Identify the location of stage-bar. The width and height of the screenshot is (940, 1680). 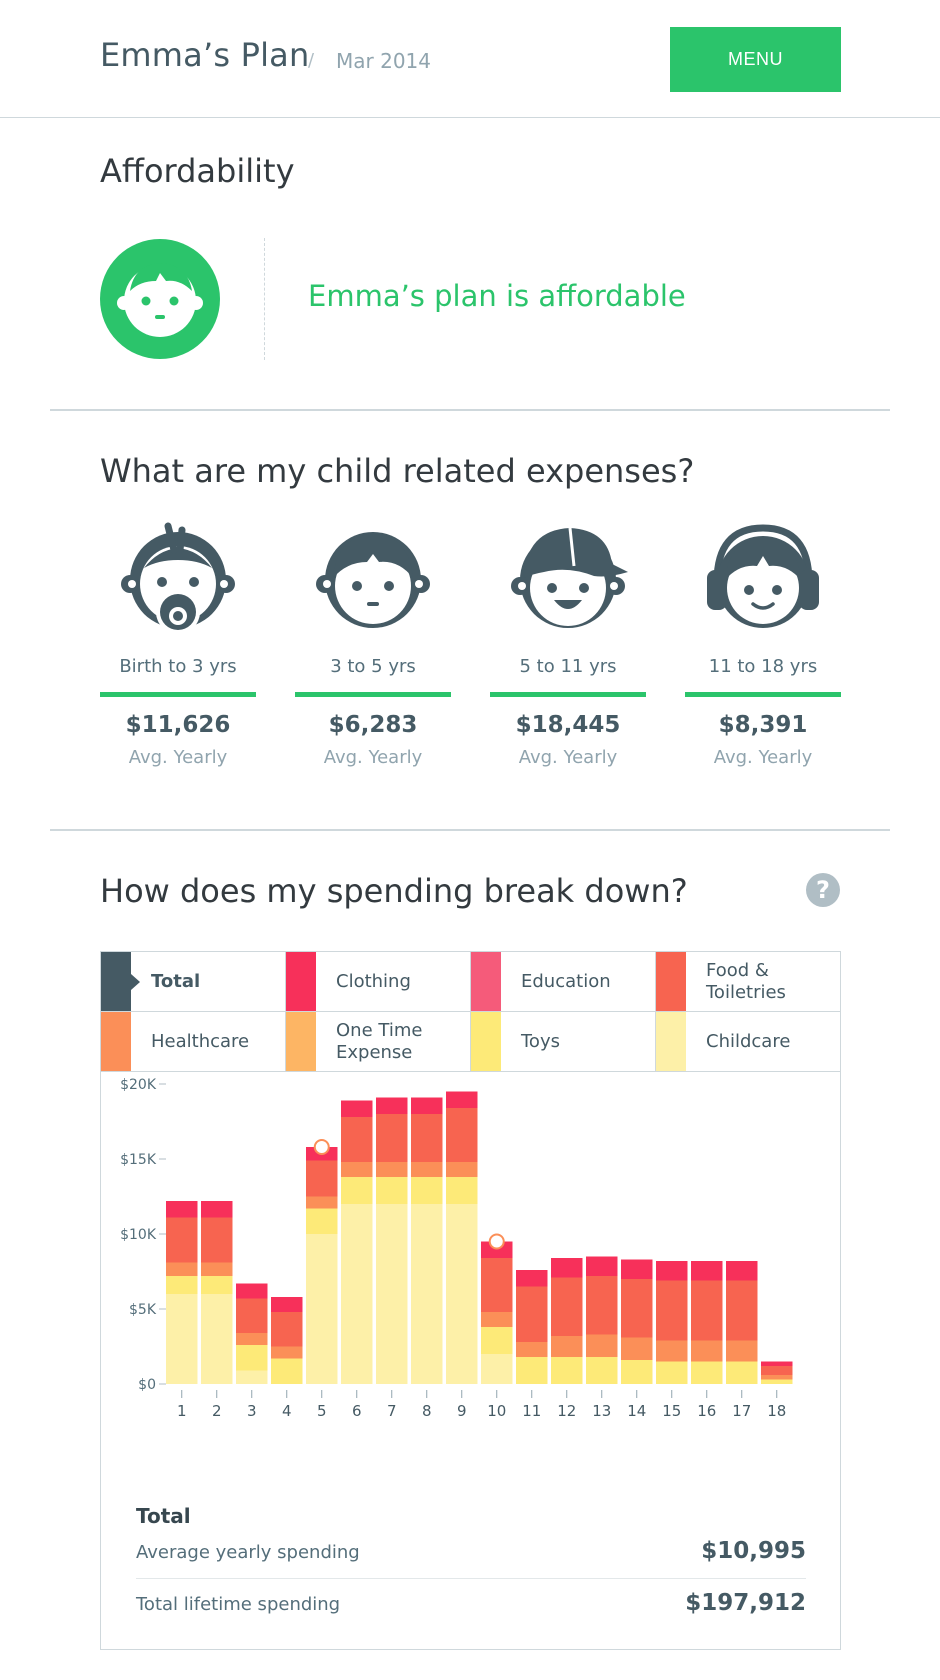
(568, 694).